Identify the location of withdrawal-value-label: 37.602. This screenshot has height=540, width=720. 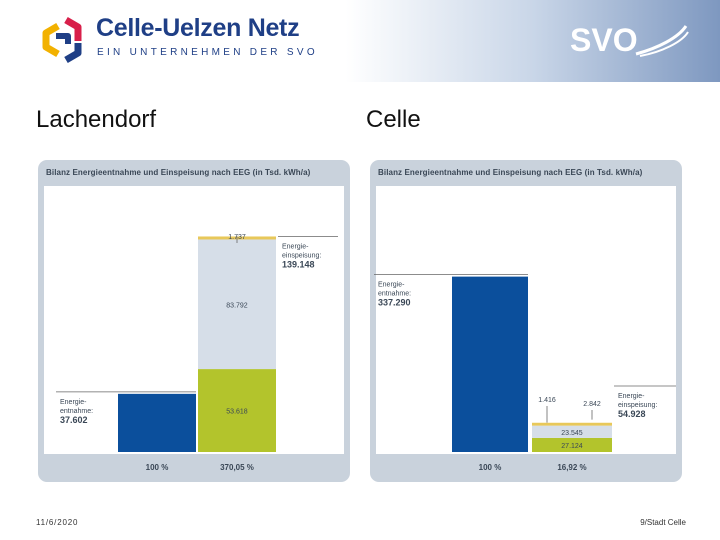
(74, 420).